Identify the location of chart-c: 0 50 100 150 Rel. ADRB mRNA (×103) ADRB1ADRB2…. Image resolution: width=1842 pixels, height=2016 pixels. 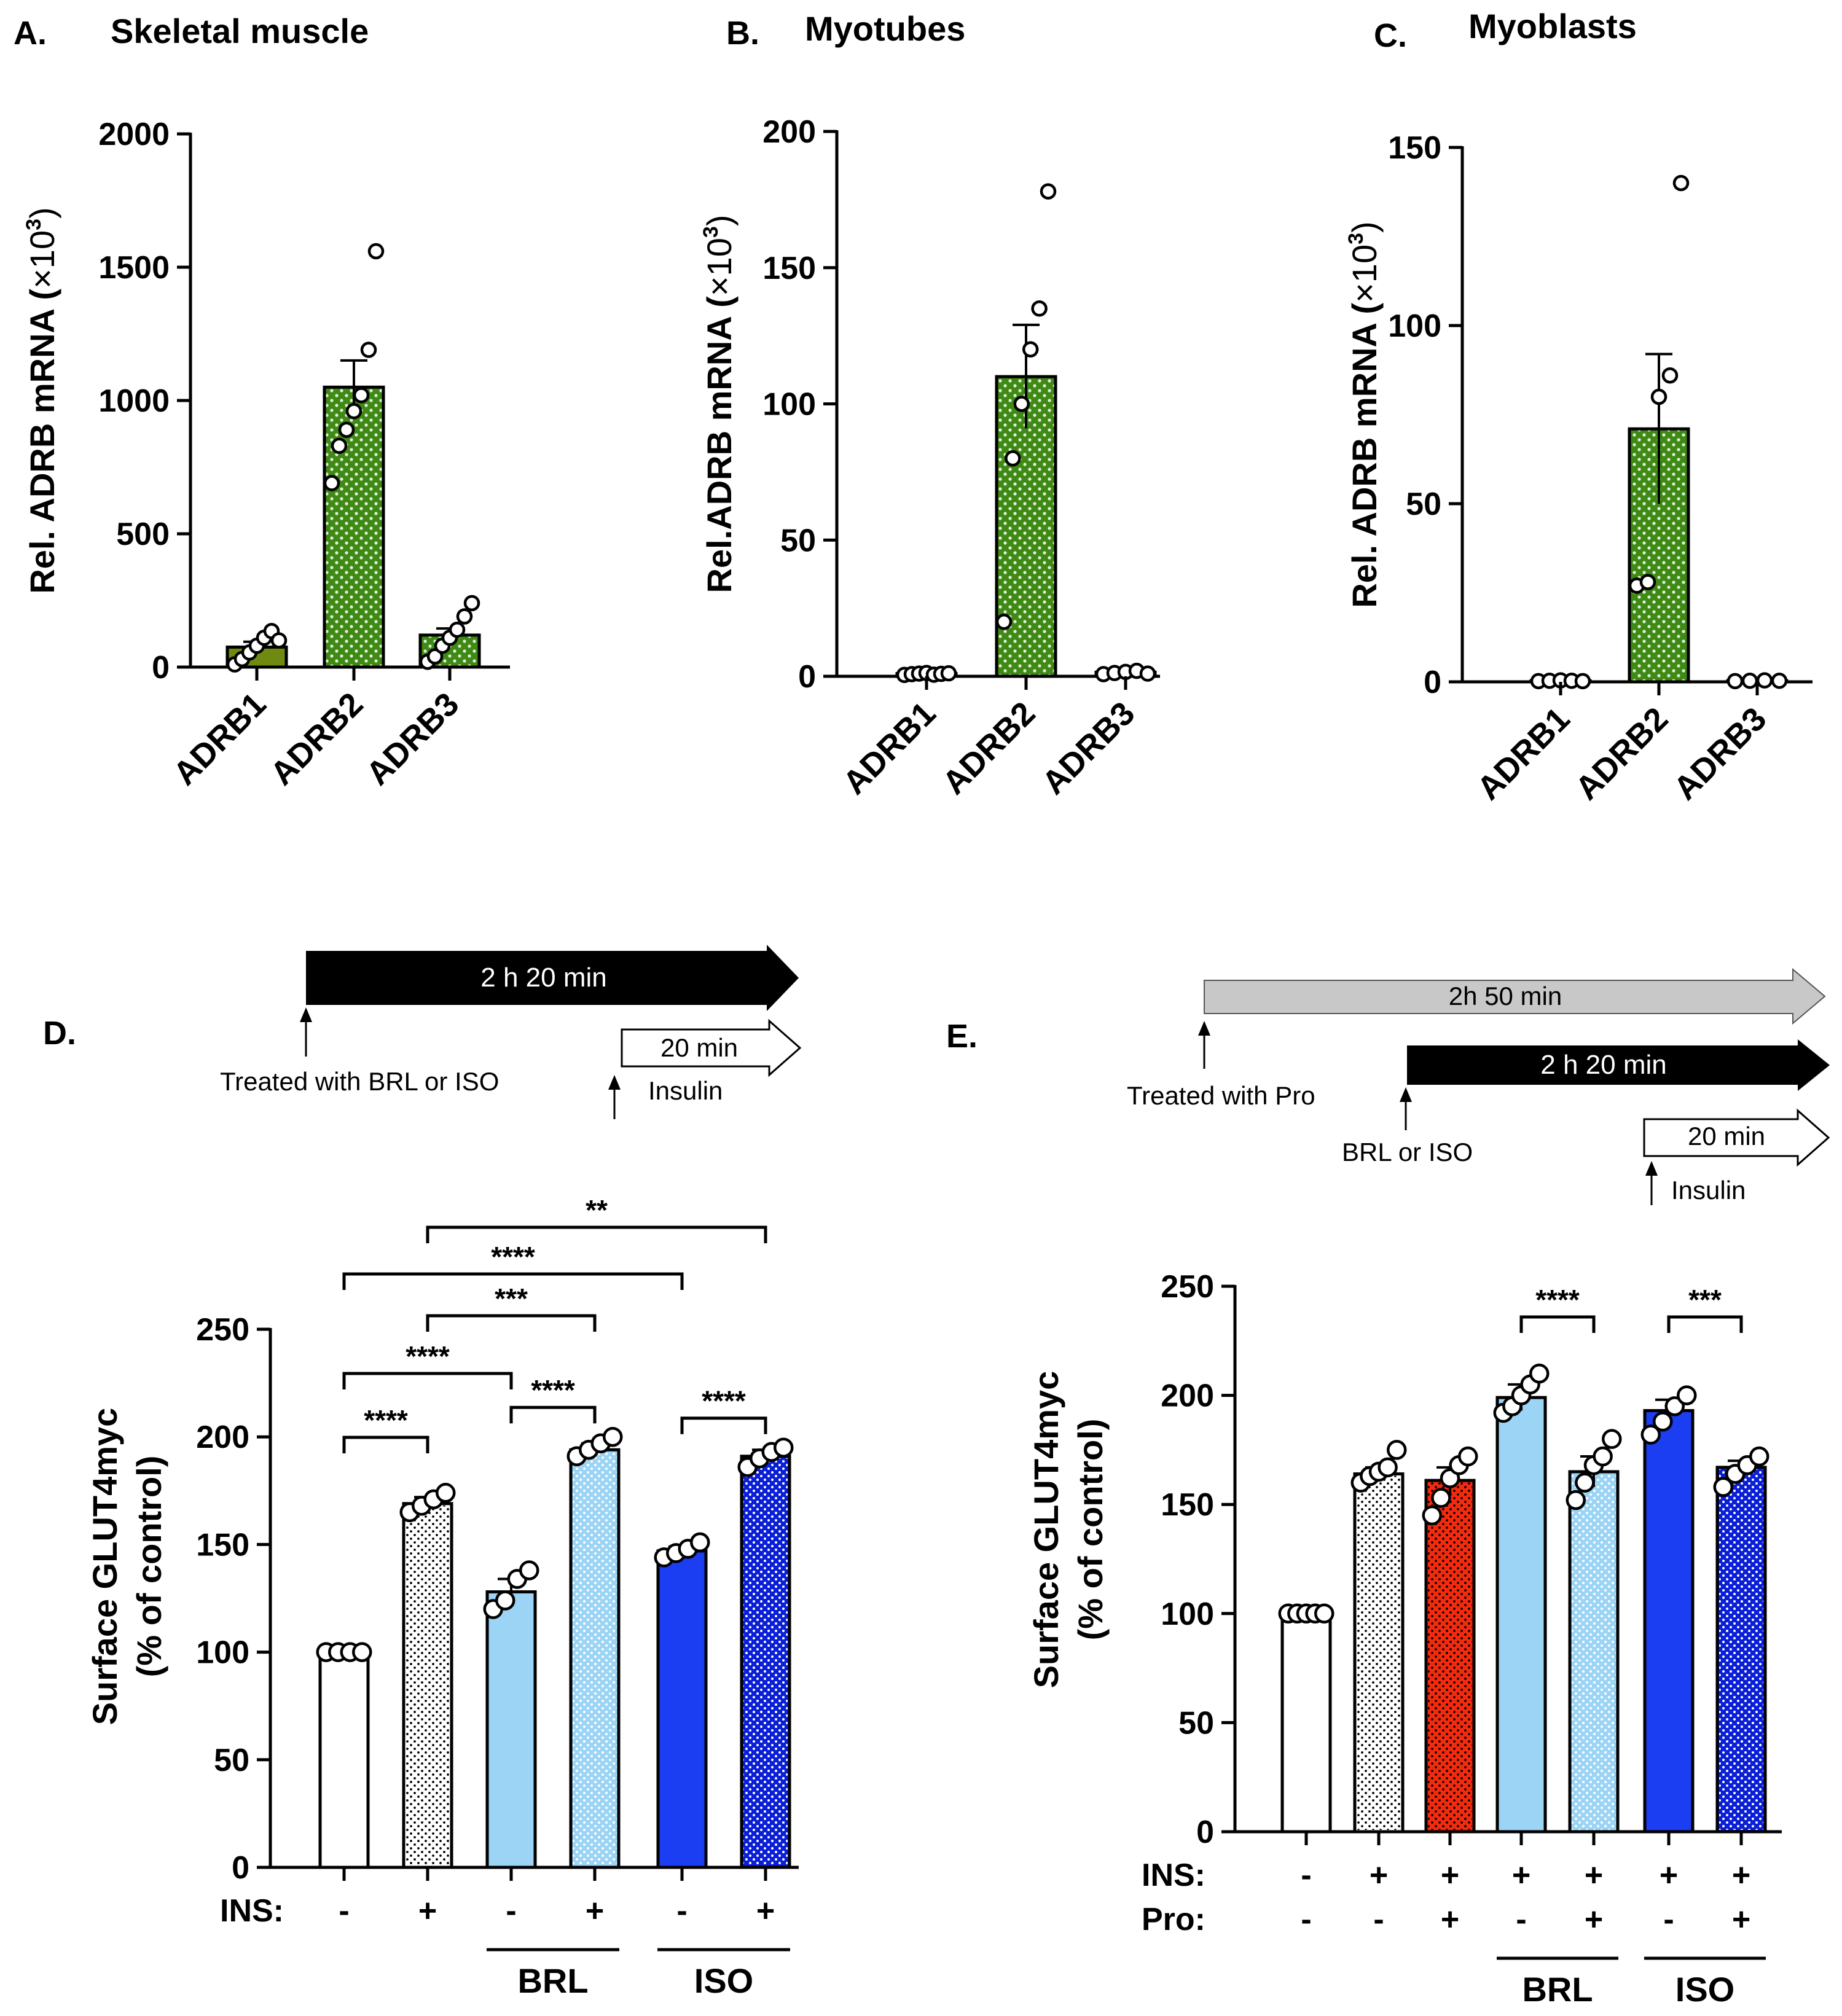
(1578, 468).